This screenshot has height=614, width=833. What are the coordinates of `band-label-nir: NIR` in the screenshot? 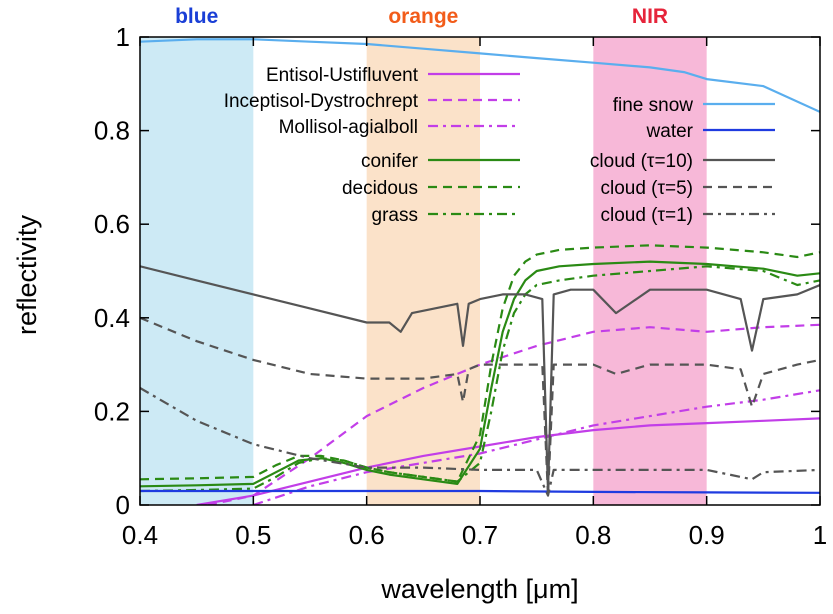 It's located at (650, 16).